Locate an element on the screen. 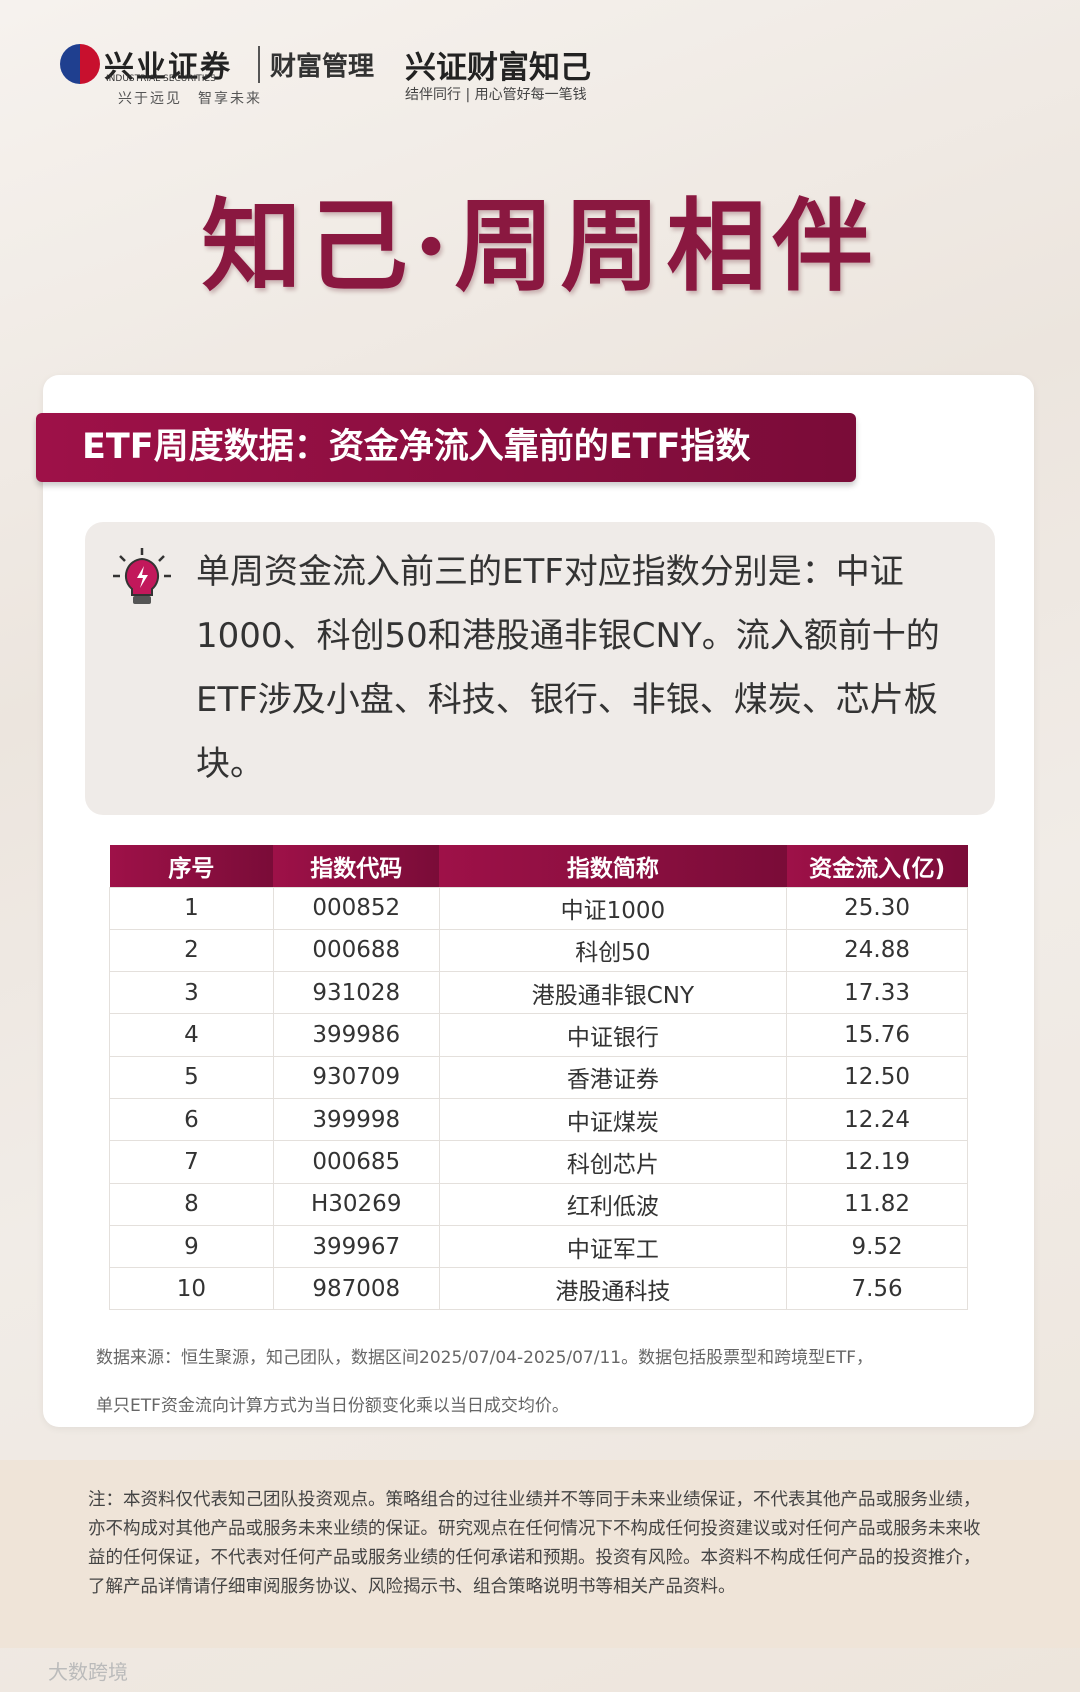  table-row: 8 H30269 红利低波 11.82 is located at coordinates (538, 1204).